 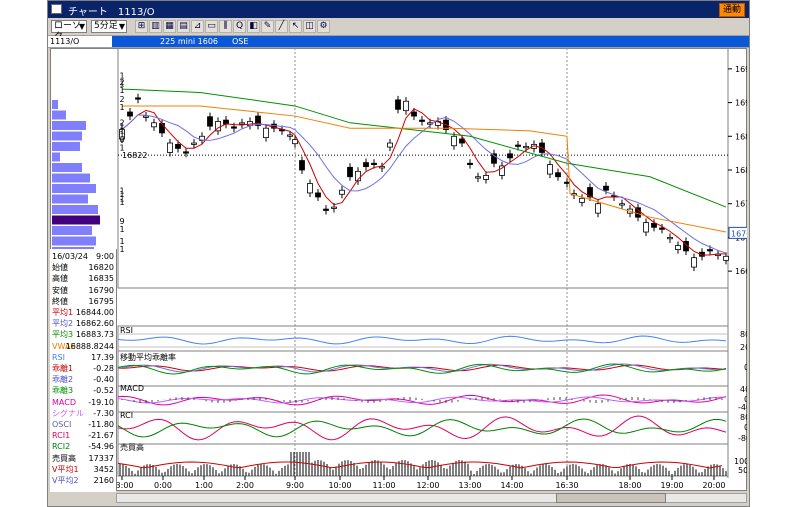 I want to click on data-row: 平均1 16844.00, so click(x=83, y=313).